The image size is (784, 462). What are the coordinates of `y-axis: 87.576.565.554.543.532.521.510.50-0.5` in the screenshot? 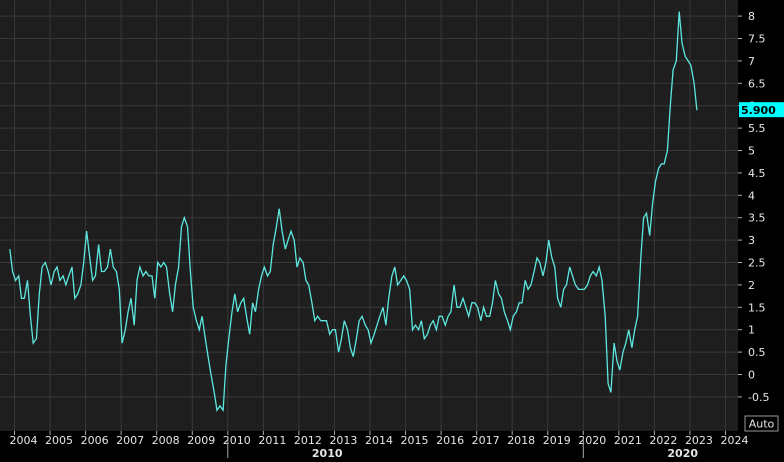 It's located at (753, 207).